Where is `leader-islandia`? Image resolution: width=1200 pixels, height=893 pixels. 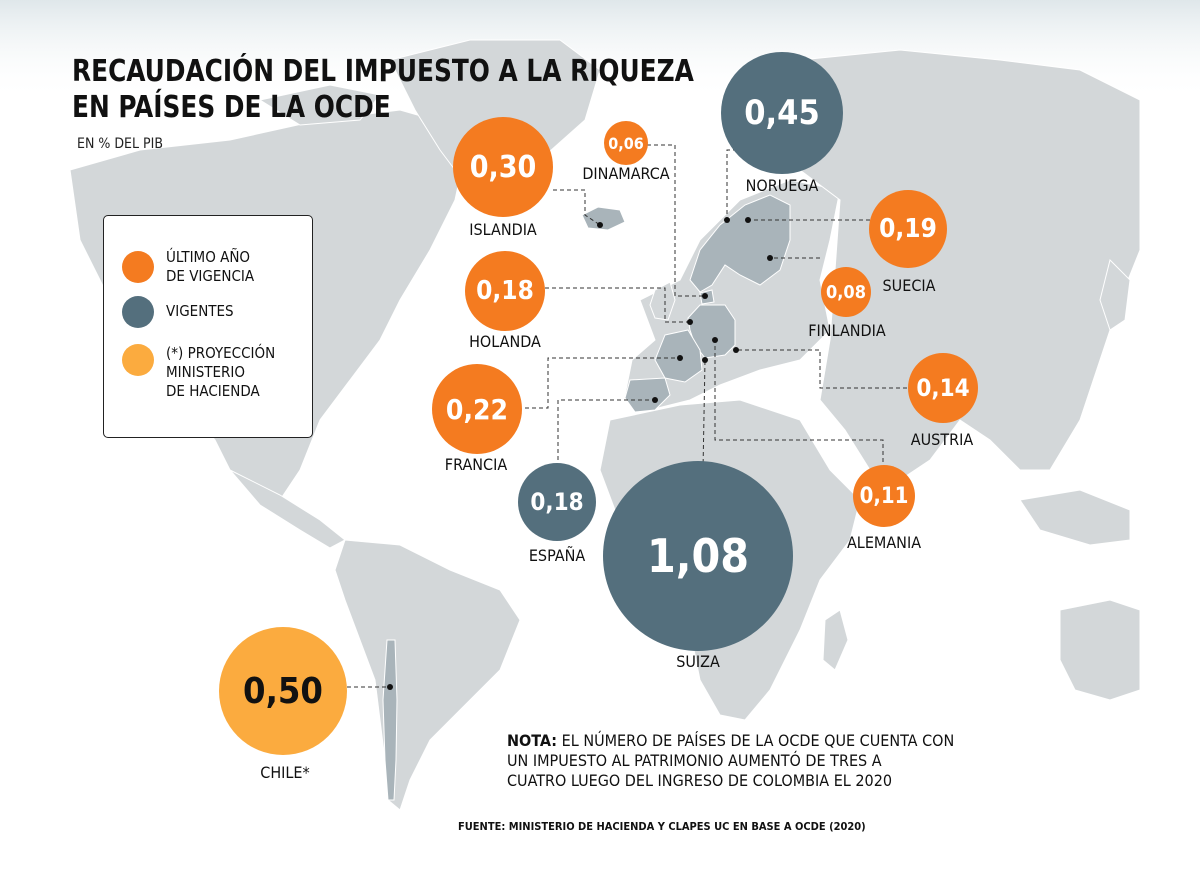 leader-islandia is located at coordinates (577, 207).